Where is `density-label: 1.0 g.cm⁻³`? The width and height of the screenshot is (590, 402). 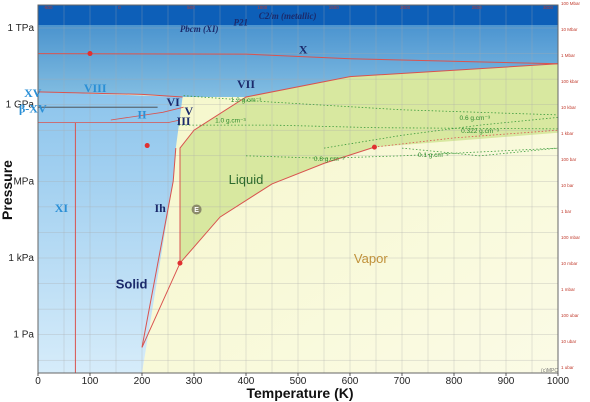 density-label: 1.0 g.cm⁻³ is located at coordinates (230, 121).